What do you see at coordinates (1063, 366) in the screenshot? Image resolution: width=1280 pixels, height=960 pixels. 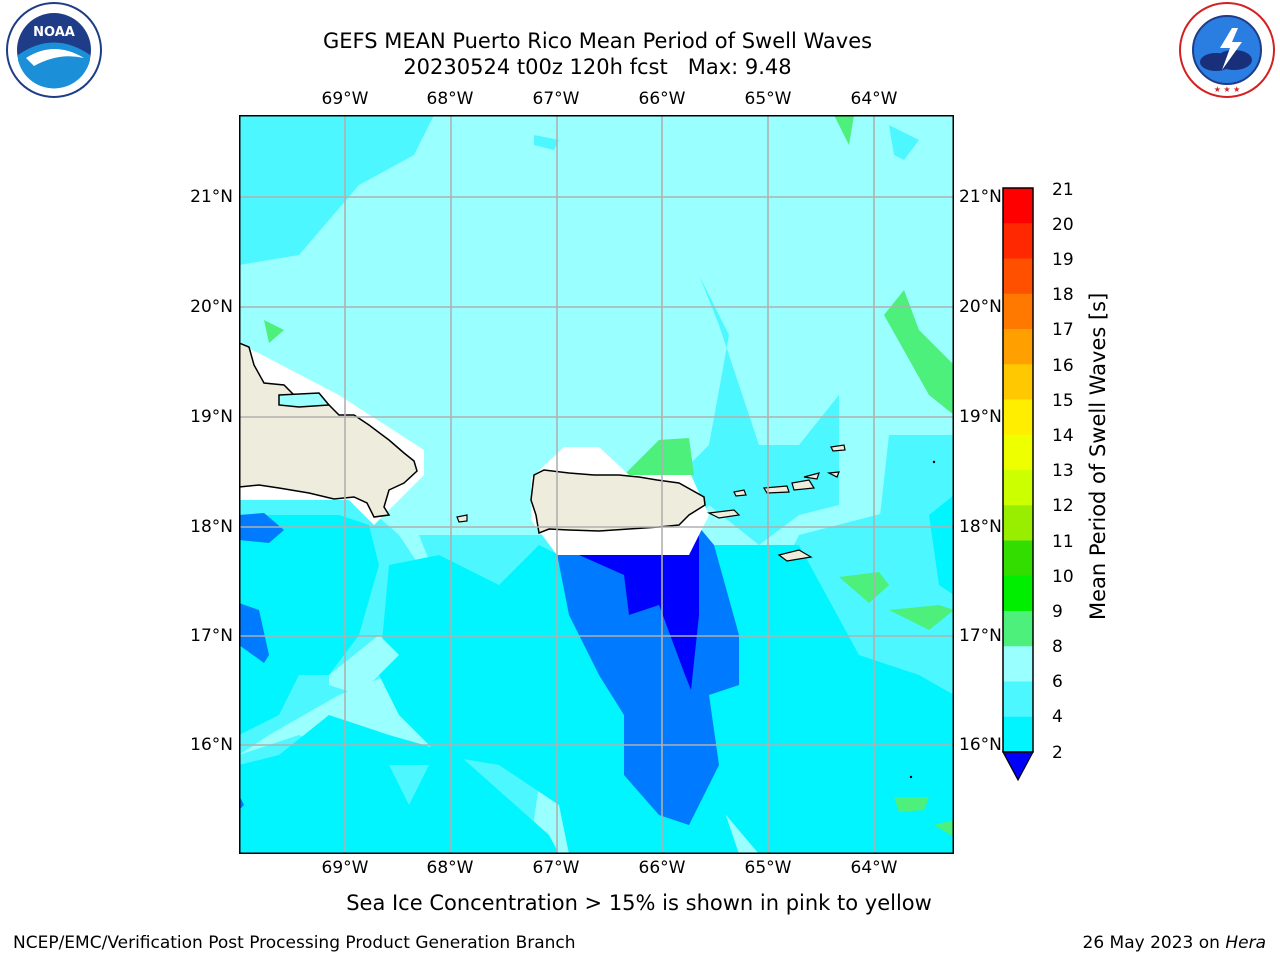 I see `colorbar-tick: 16` at bounding box center [1063, 366].